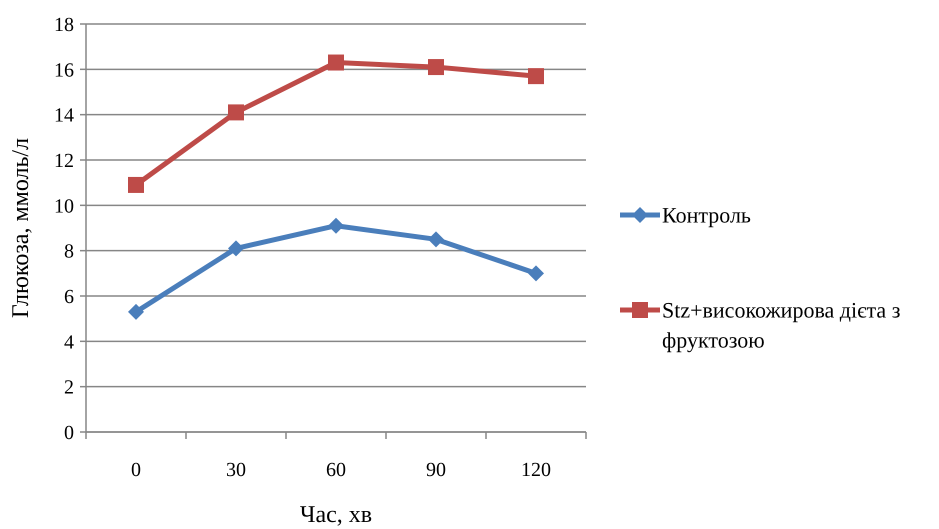 The image size is (939, 529). Describe the element at coordinates (64, 161) in the screenshot. I see `y-tick-label: 12` at that location.